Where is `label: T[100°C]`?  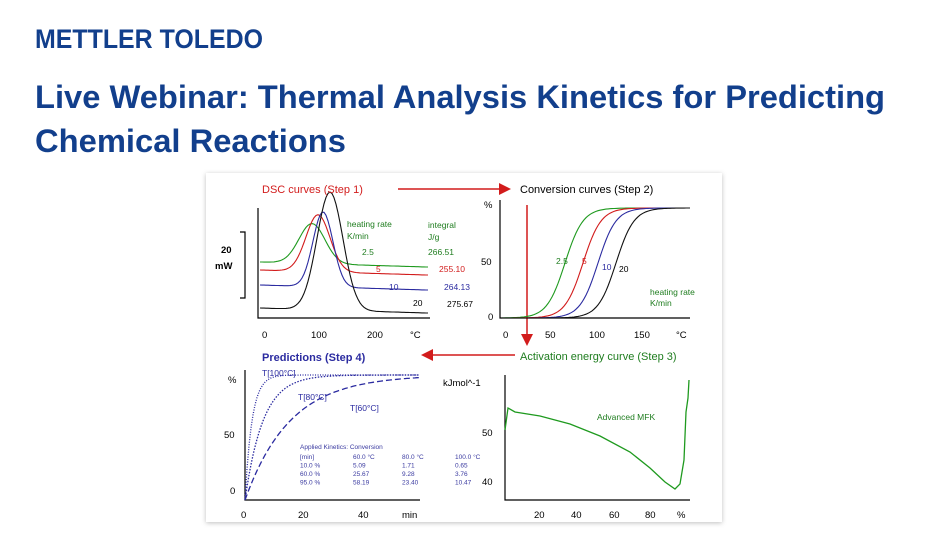 label: T[100°C] is located at coordinates (279, 373).